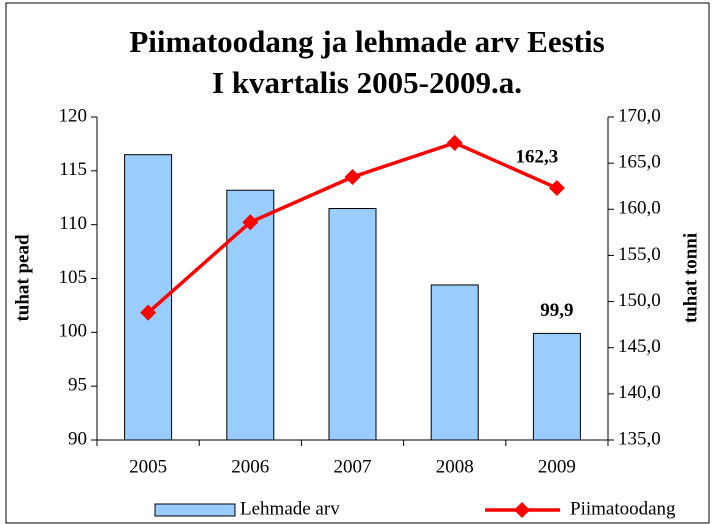  What do you see at coordinates (639, 346) in the screenshot?
I see `y2-tick-label: 145,0` at bounding box center [639, 346].